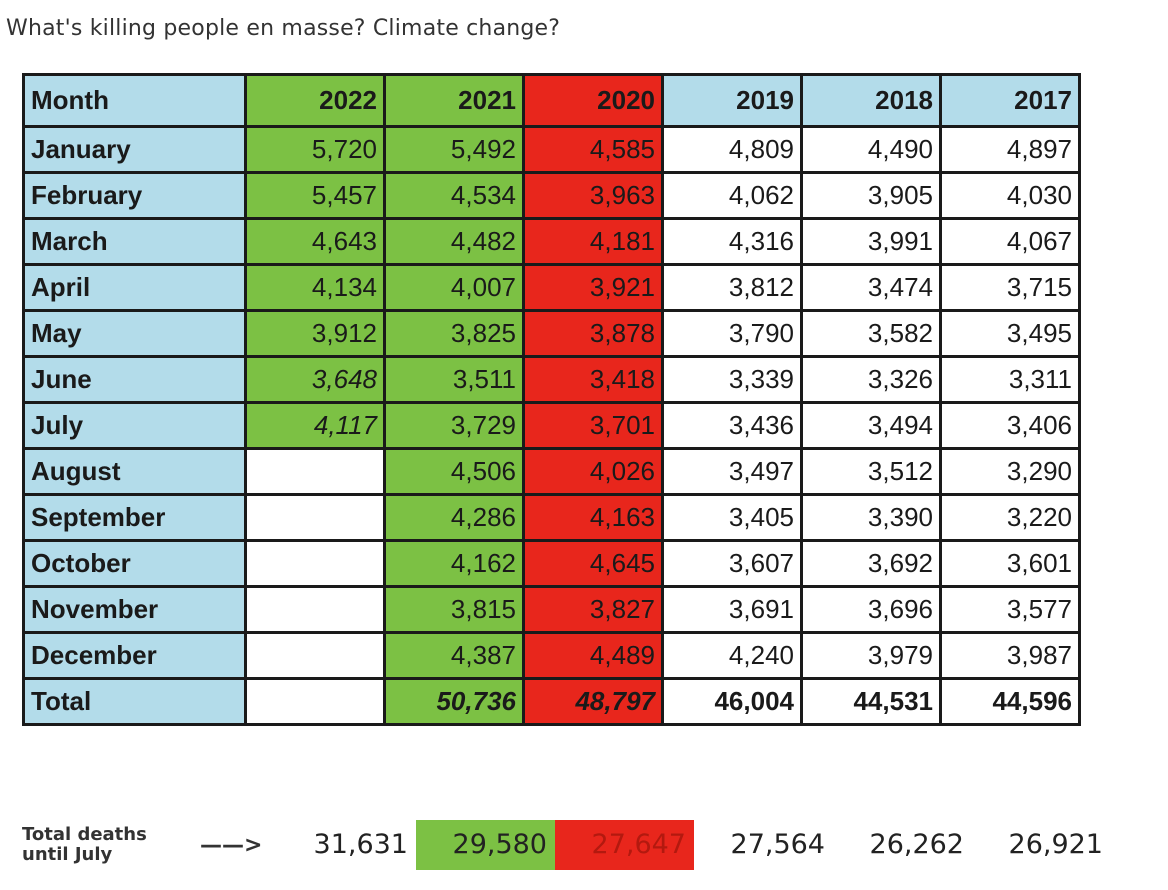 This screenshot has width=1168, height=890. Describe the element at coordinates (732, 609) in the screenshot. I see `cell-2019: 3,691` at that location.